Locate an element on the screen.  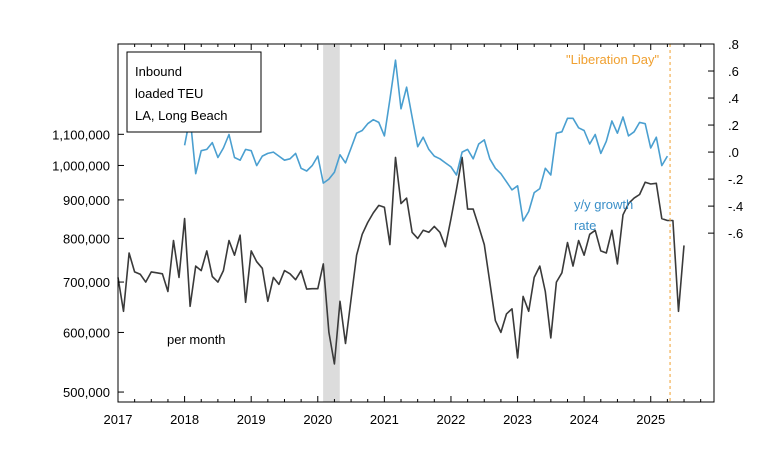
level-label: per month is located at coordinates (196, 339).